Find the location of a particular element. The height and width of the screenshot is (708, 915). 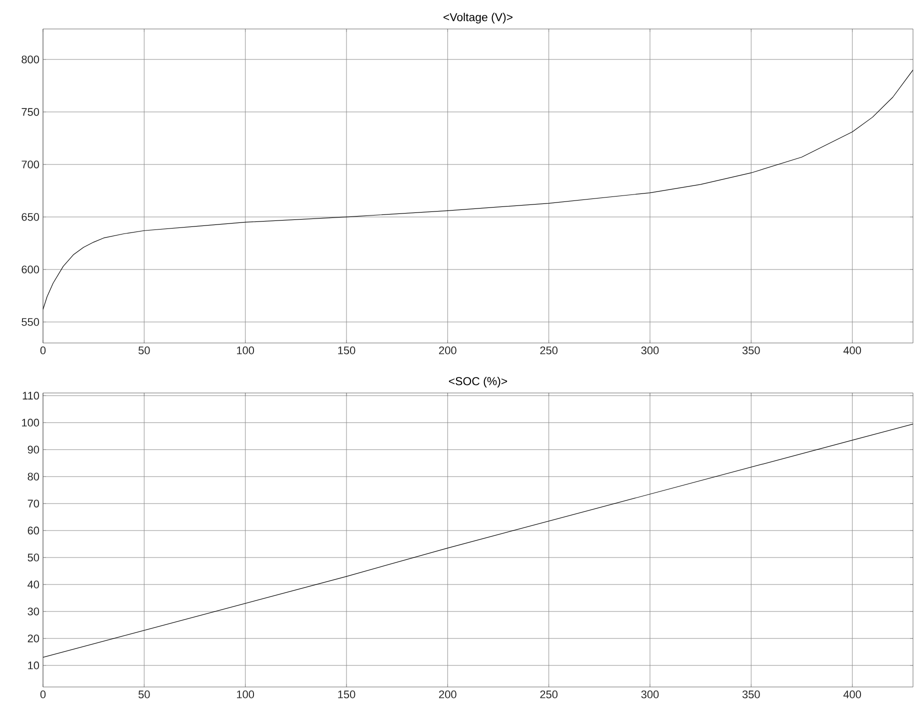

y-tick-label: 700 is located at coordinates (31, 164).